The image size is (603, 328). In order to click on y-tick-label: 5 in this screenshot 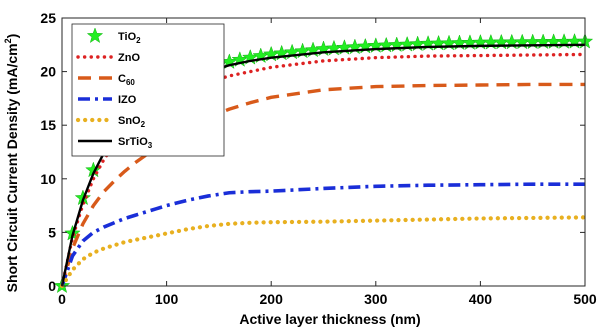, I will do `click(52, 232)`.